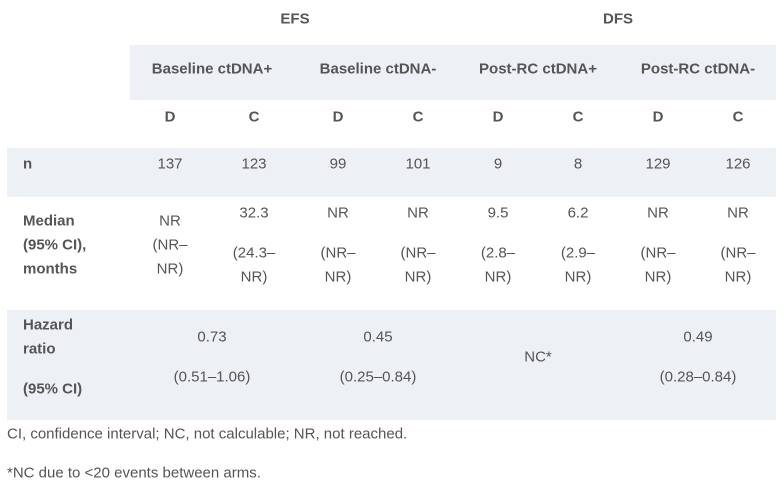 This screenshot has height=488, width=784. What do you see at coordinates (538, 357) in the screenshot?
I see `cell: NC*` at bounding box center [538, 357].